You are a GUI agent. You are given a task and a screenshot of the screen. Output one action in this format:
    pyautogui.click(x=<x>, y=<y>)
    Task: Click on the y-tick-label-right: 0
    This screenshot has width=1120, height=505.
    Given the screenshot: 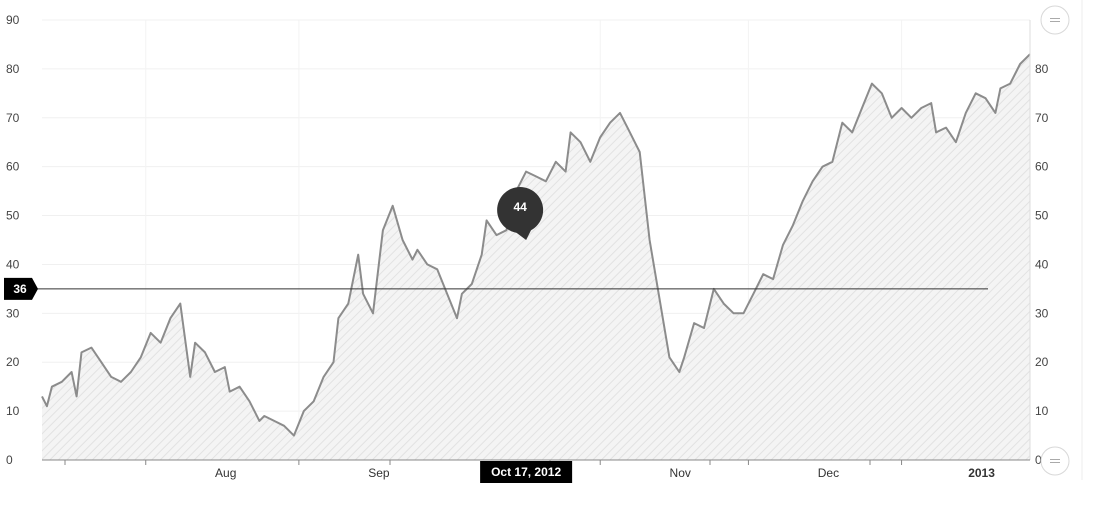 What is the action you would take?
    pyautogui.click(x=1038, y=460)
    